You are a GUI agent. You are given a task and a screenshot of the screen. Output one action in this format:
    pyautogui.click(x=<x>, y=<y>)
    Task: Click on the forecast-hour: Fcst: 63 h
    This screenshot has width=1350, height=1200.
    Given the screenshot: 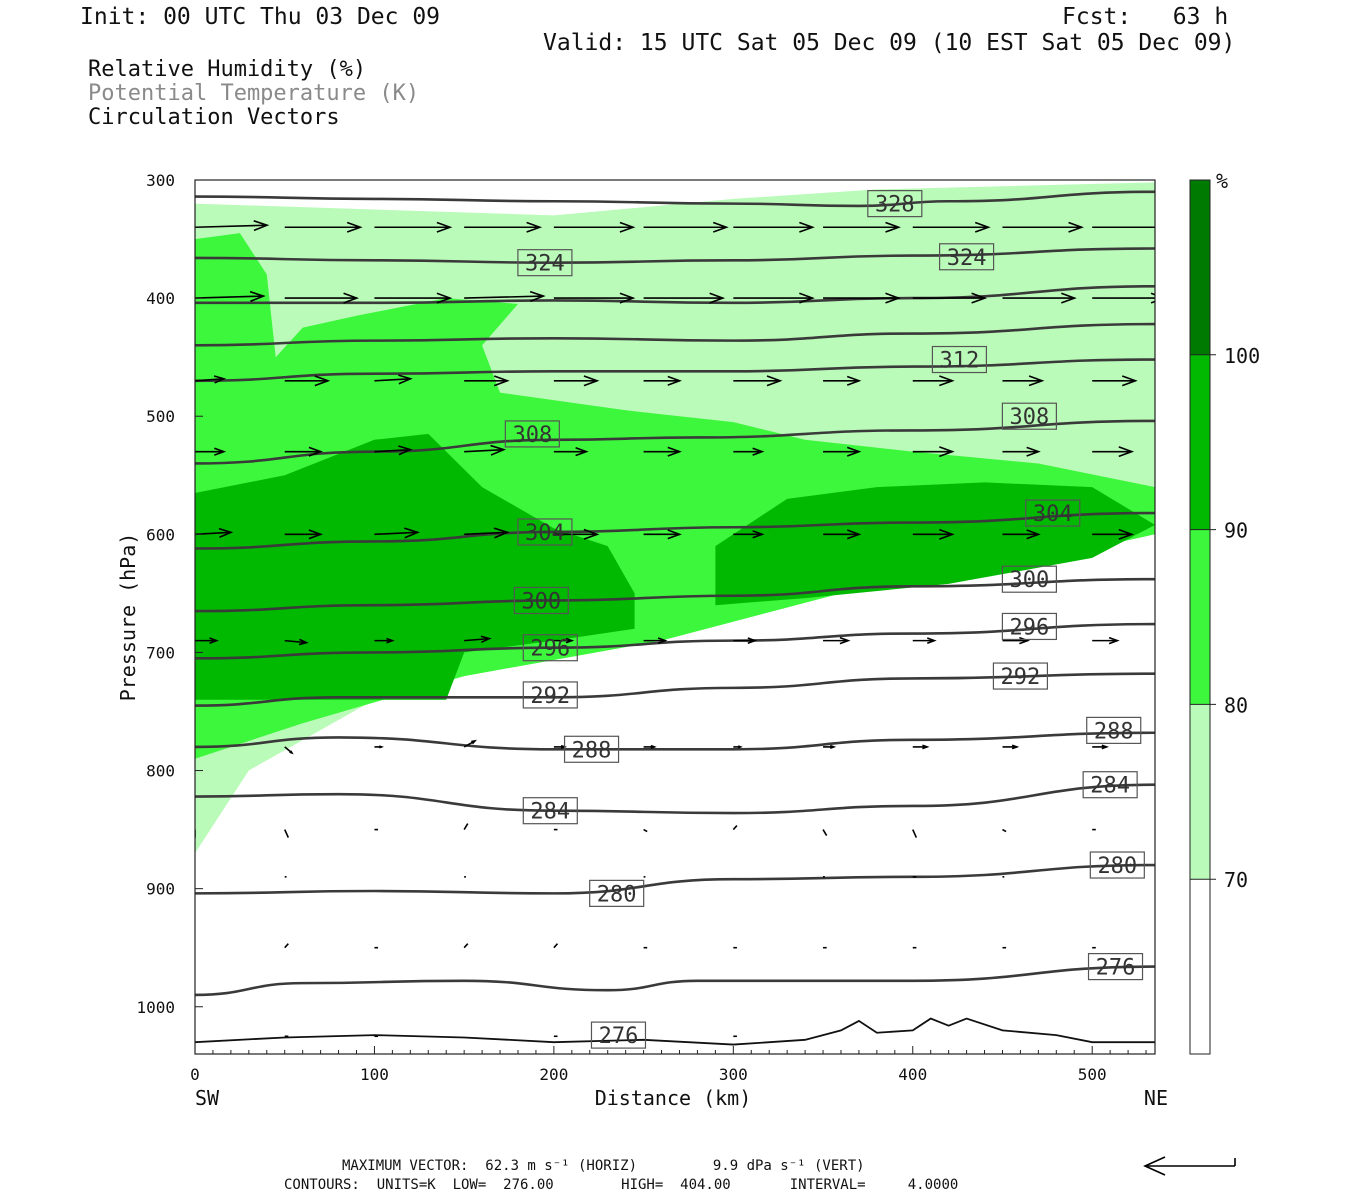 What is the action you would take?
    pyautogui.click(x=1145, y=17)
    